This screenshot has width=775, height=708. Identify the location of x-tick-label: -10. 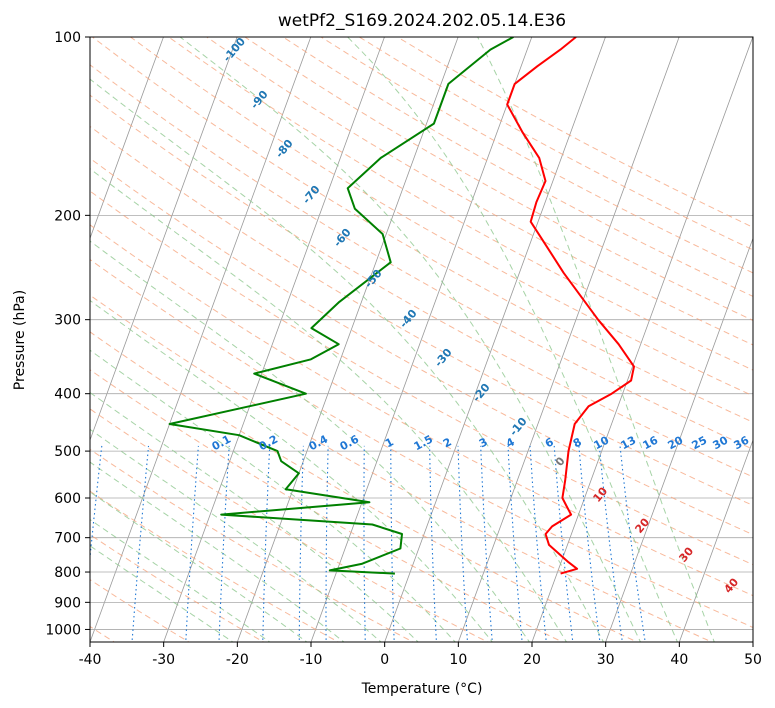
(311, 660).